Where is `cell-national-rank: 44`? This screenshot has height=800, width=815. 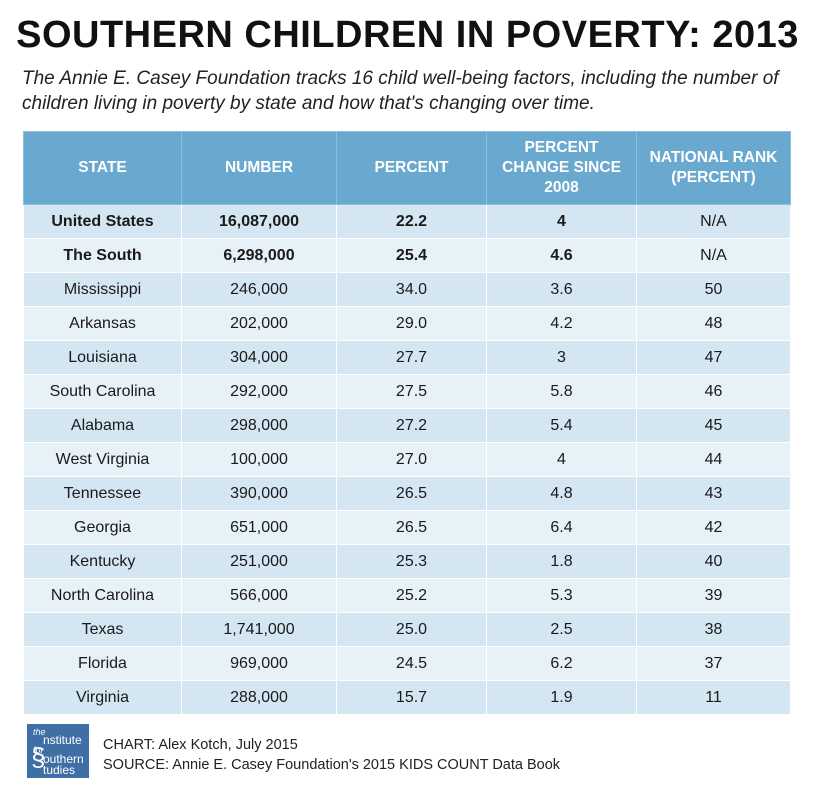
cell-national-rank: 44 is located at coordinates (713, 459).